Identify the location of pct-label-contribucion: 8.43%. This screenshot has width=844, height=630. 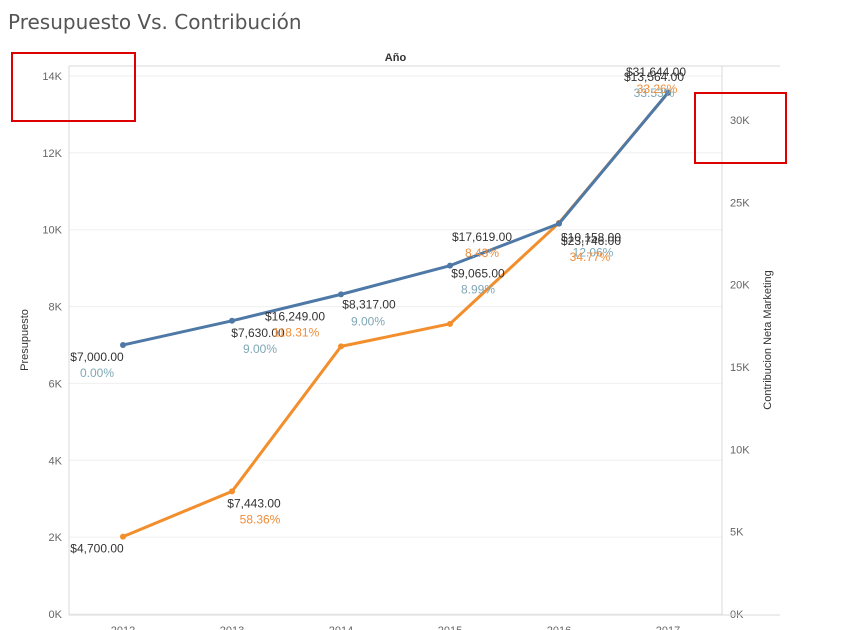
(482, 253).